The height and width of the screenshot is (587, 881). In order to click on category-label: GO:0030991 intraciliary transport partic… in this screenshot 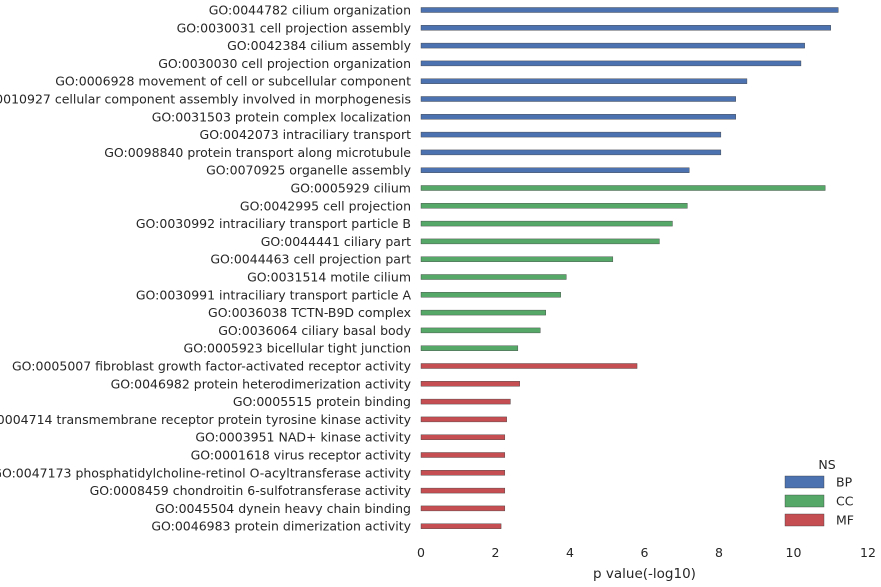, I will do `click(274, 294)`.